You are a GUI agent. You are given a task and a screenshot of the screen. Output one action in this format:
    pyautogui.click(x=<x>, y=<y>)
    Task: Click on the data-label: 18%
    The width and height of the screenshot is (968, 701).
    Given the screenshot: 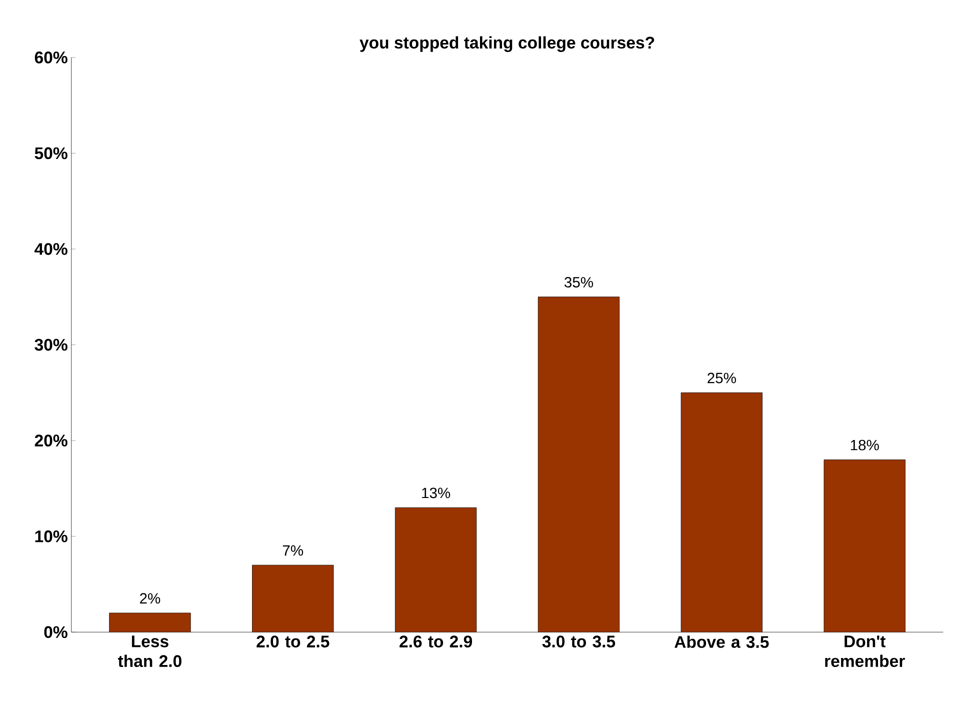 What is the action you would take?
    pyautogui.click(x=864, y=445)
    